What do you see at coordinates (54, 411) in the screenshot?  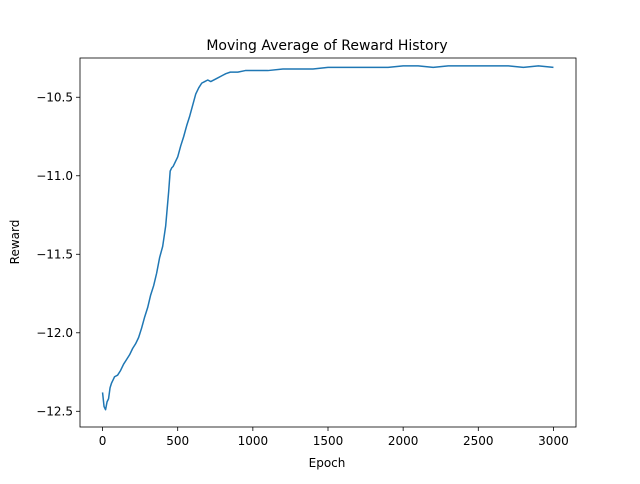 I see `y-tick-label: −12.5` at bounding box center [54, 411].